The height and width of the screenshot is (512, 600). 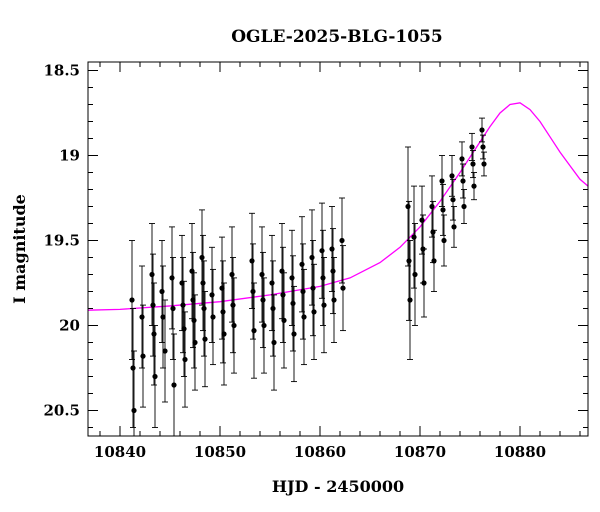 I want to click on y-tick-label: 19, so click(x=69, y=156).